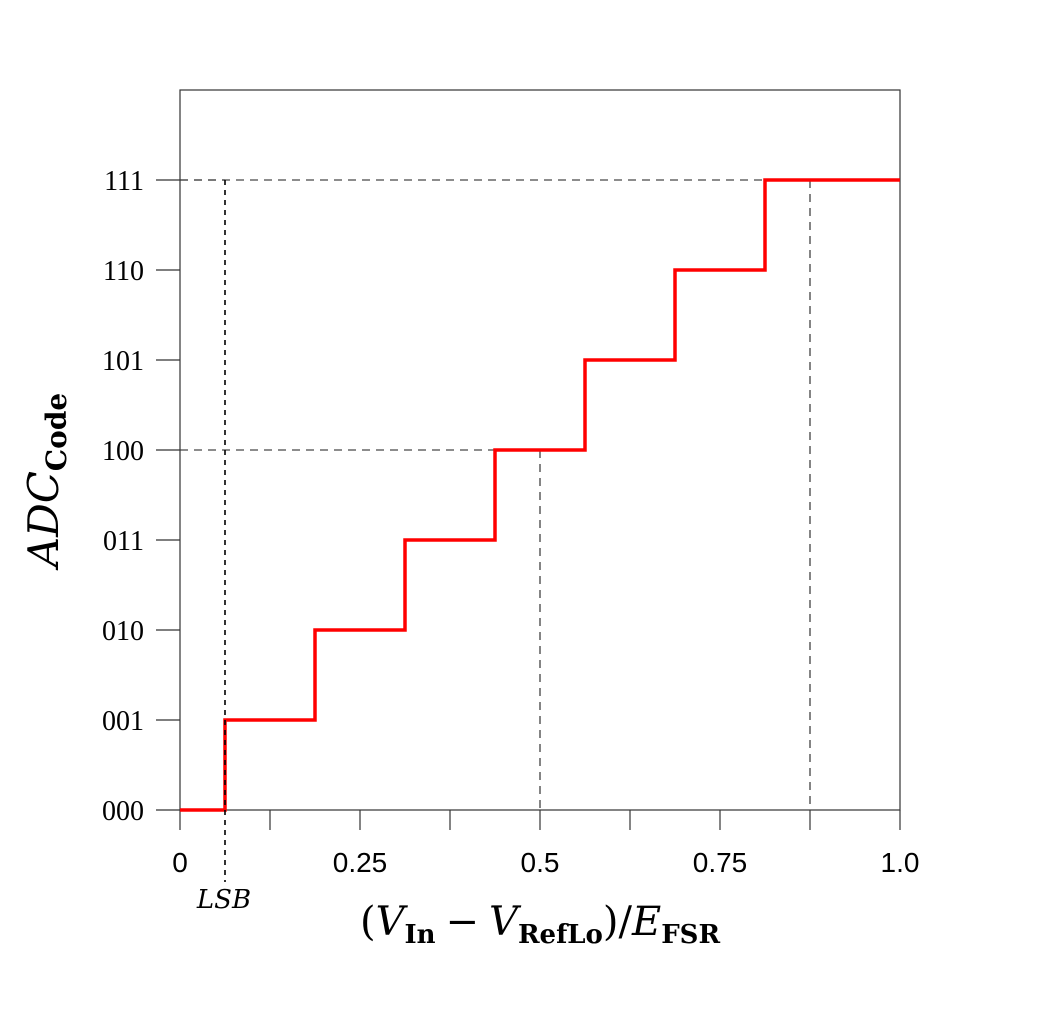  Describe the element at coordinates (463, 922) in the screenshot. I see `x-axis-label-minus: −` at that location.